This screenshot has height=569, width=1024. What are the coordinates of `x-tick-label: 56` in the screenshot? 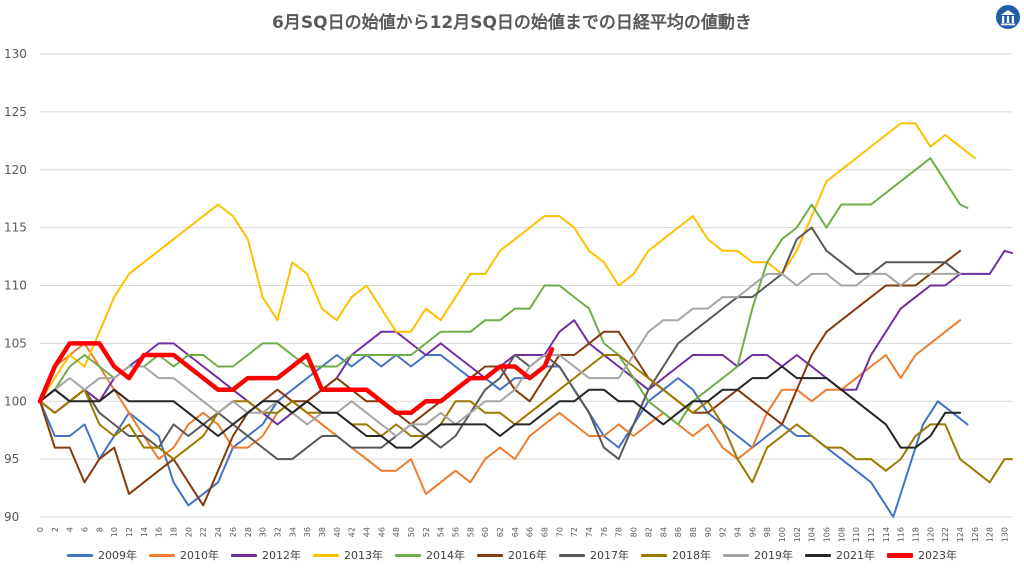 It's located at (456, 532).